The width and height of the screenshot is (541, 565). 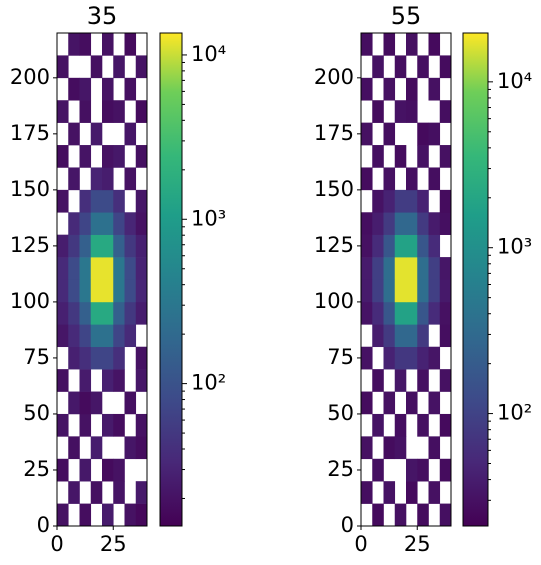 I want to click on chart-title: 55, so click(x=406, y=16).